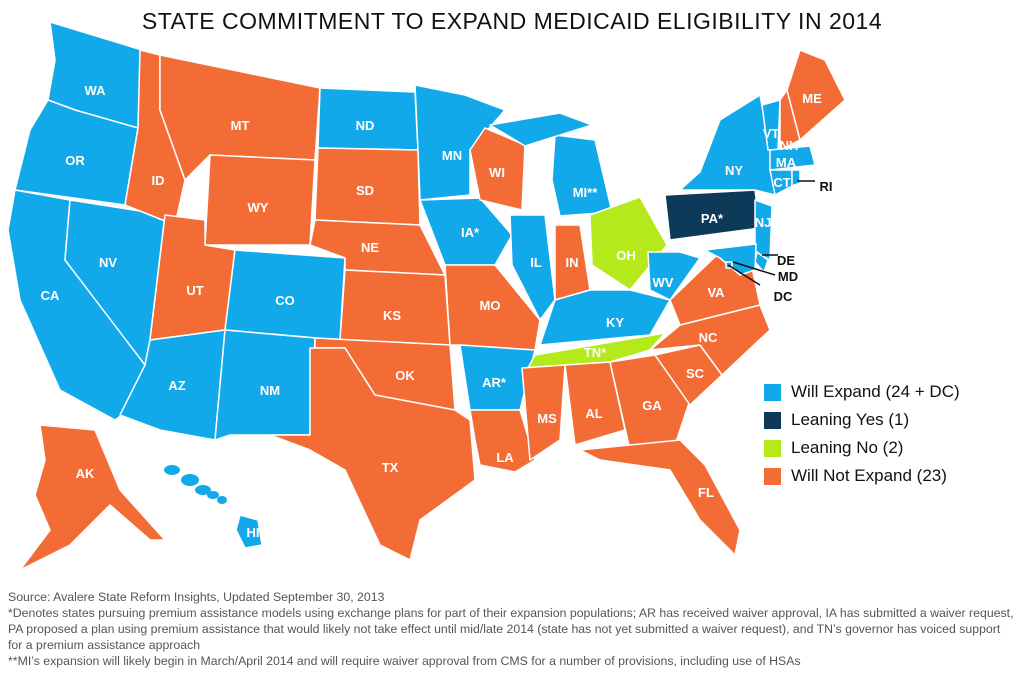  What do you see at coordinates (789, 145) in the screenshot?
I see `state-label-nh: NH` at bounding box center [789, 145].